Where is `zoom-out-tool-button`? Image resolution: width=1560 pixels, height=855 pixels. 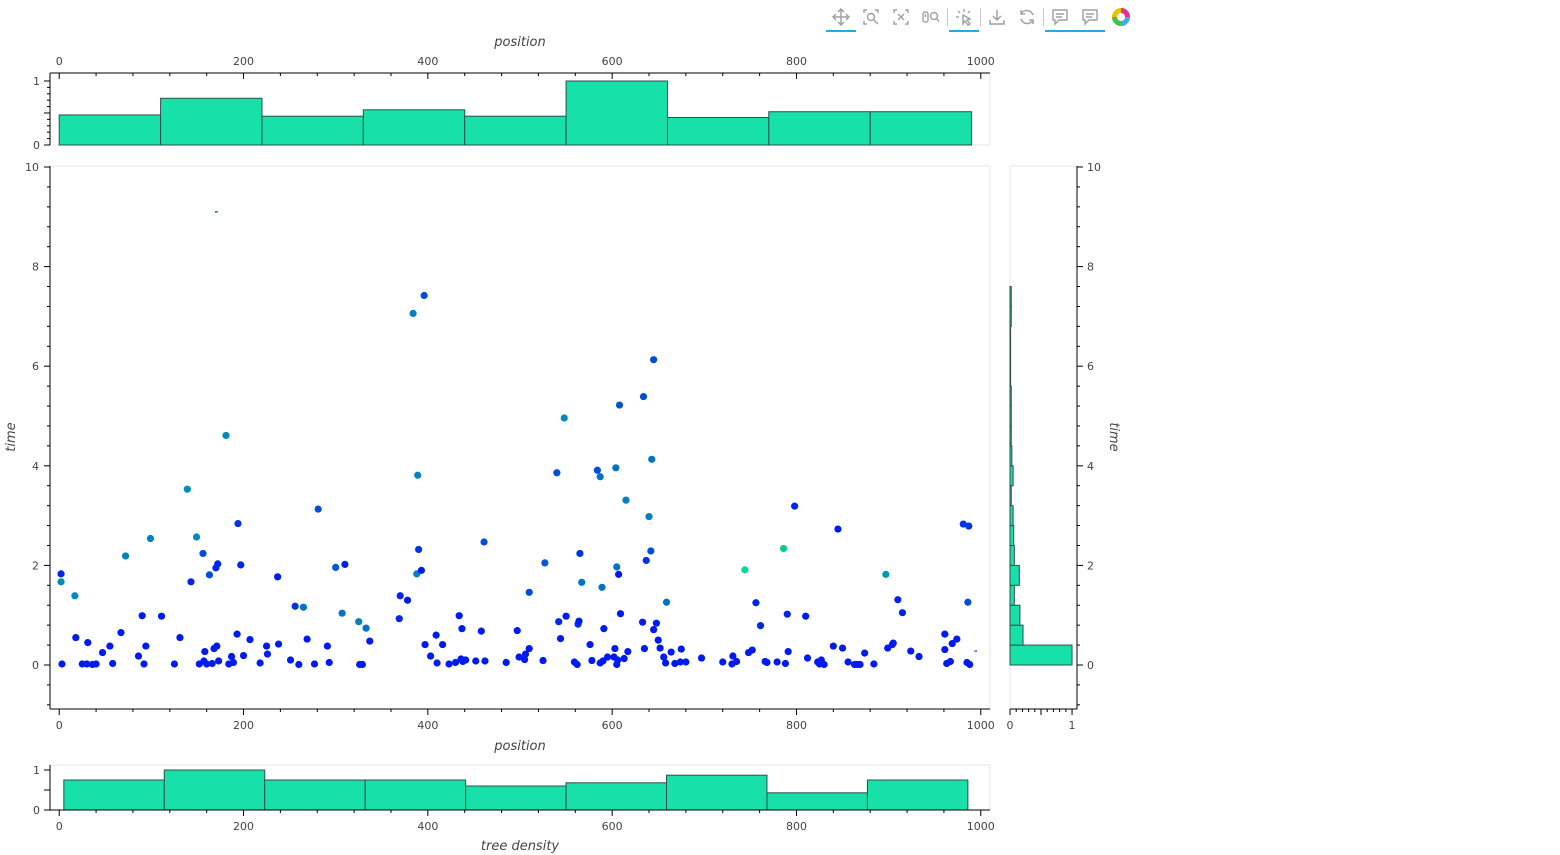
zoom-out-tool-button is located at coordinates (901, 17).